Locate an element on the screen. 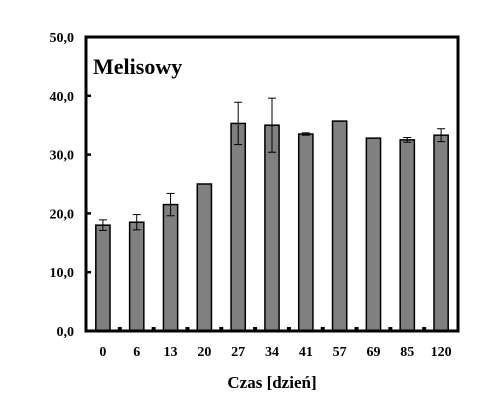  y-tick-label: 30,0 is located at coordinates (62, 156).